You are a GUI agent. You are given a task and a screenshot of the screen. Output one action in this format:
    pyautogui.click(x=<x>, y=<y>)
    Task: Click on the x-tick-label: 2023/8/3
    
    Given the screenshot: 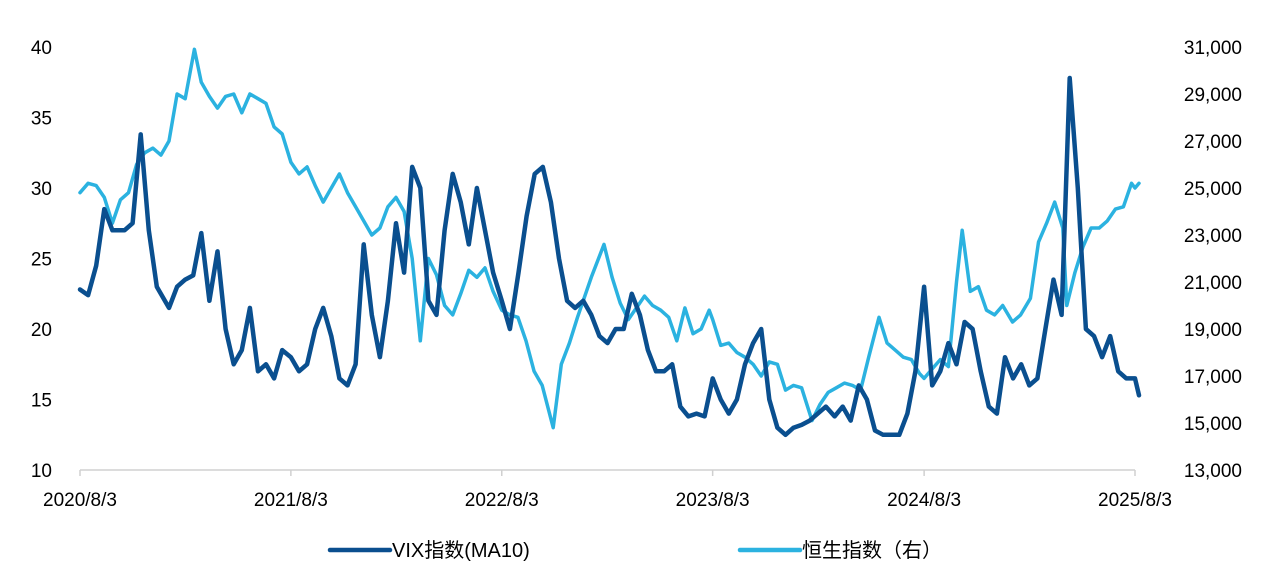 What is the action you would take?
    pyautogui.click(x=713, y=500)
    